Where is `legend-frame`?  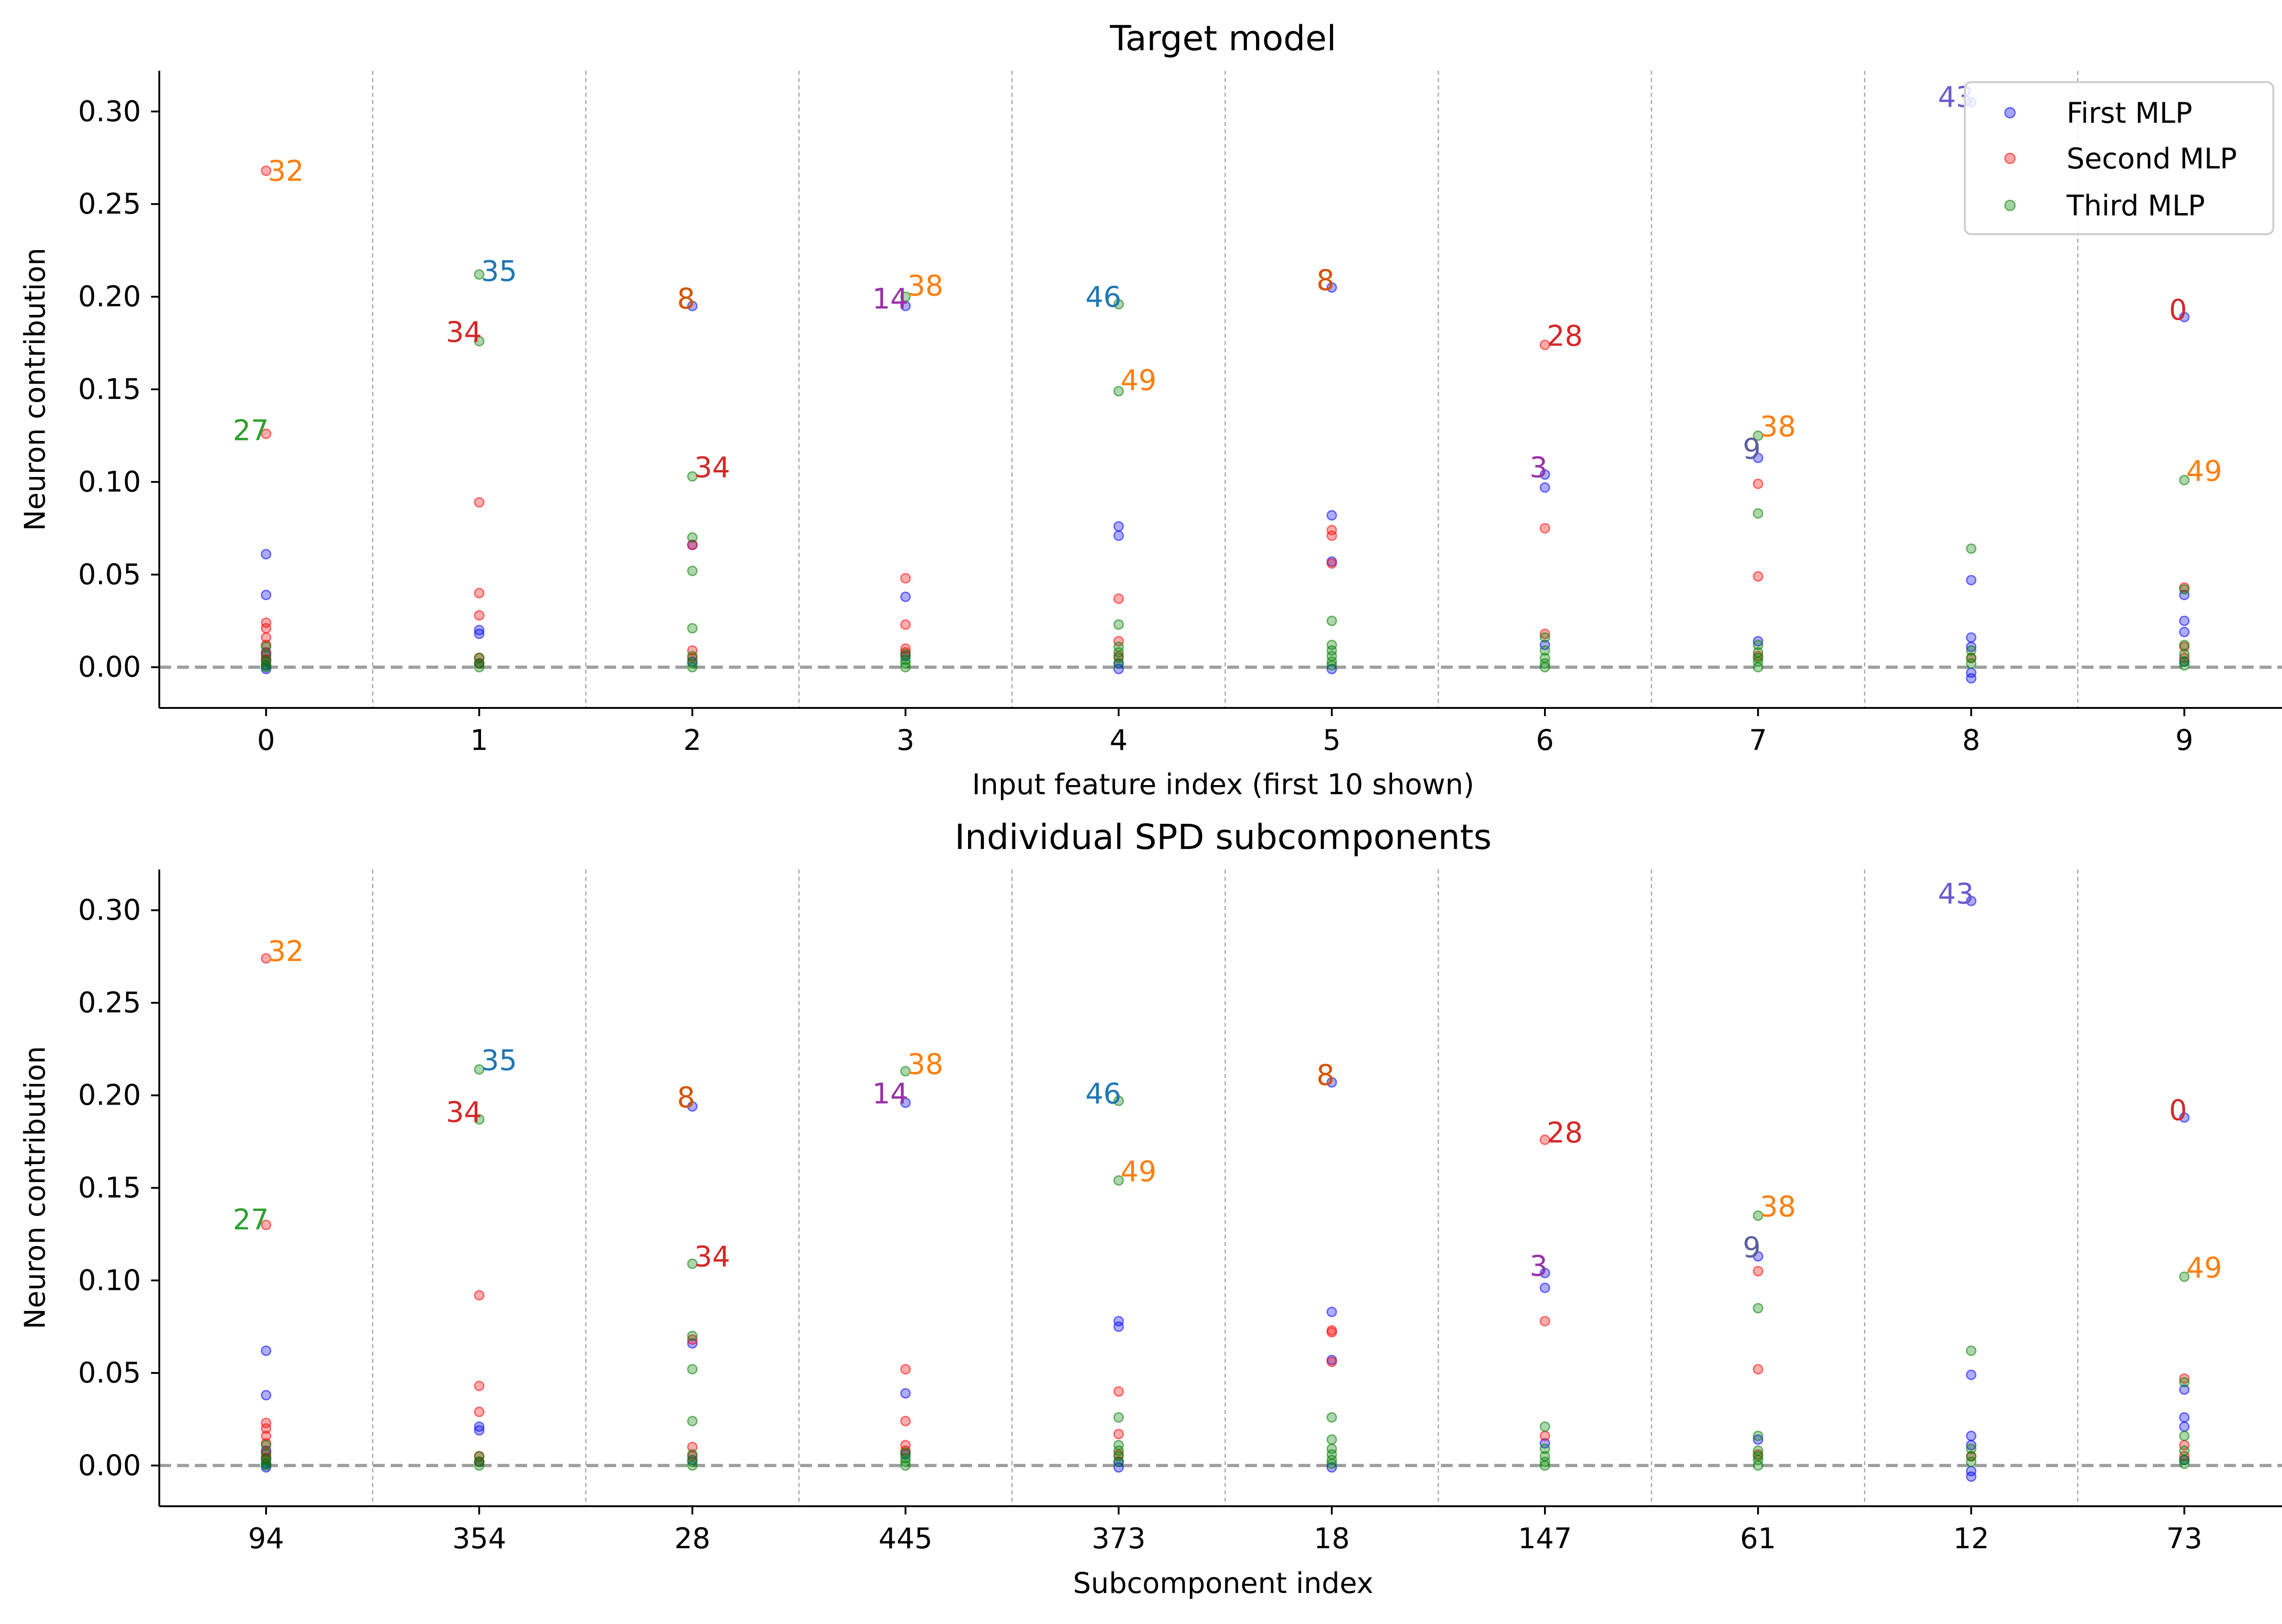
legend-frame is located at coordinates (2119, 158).